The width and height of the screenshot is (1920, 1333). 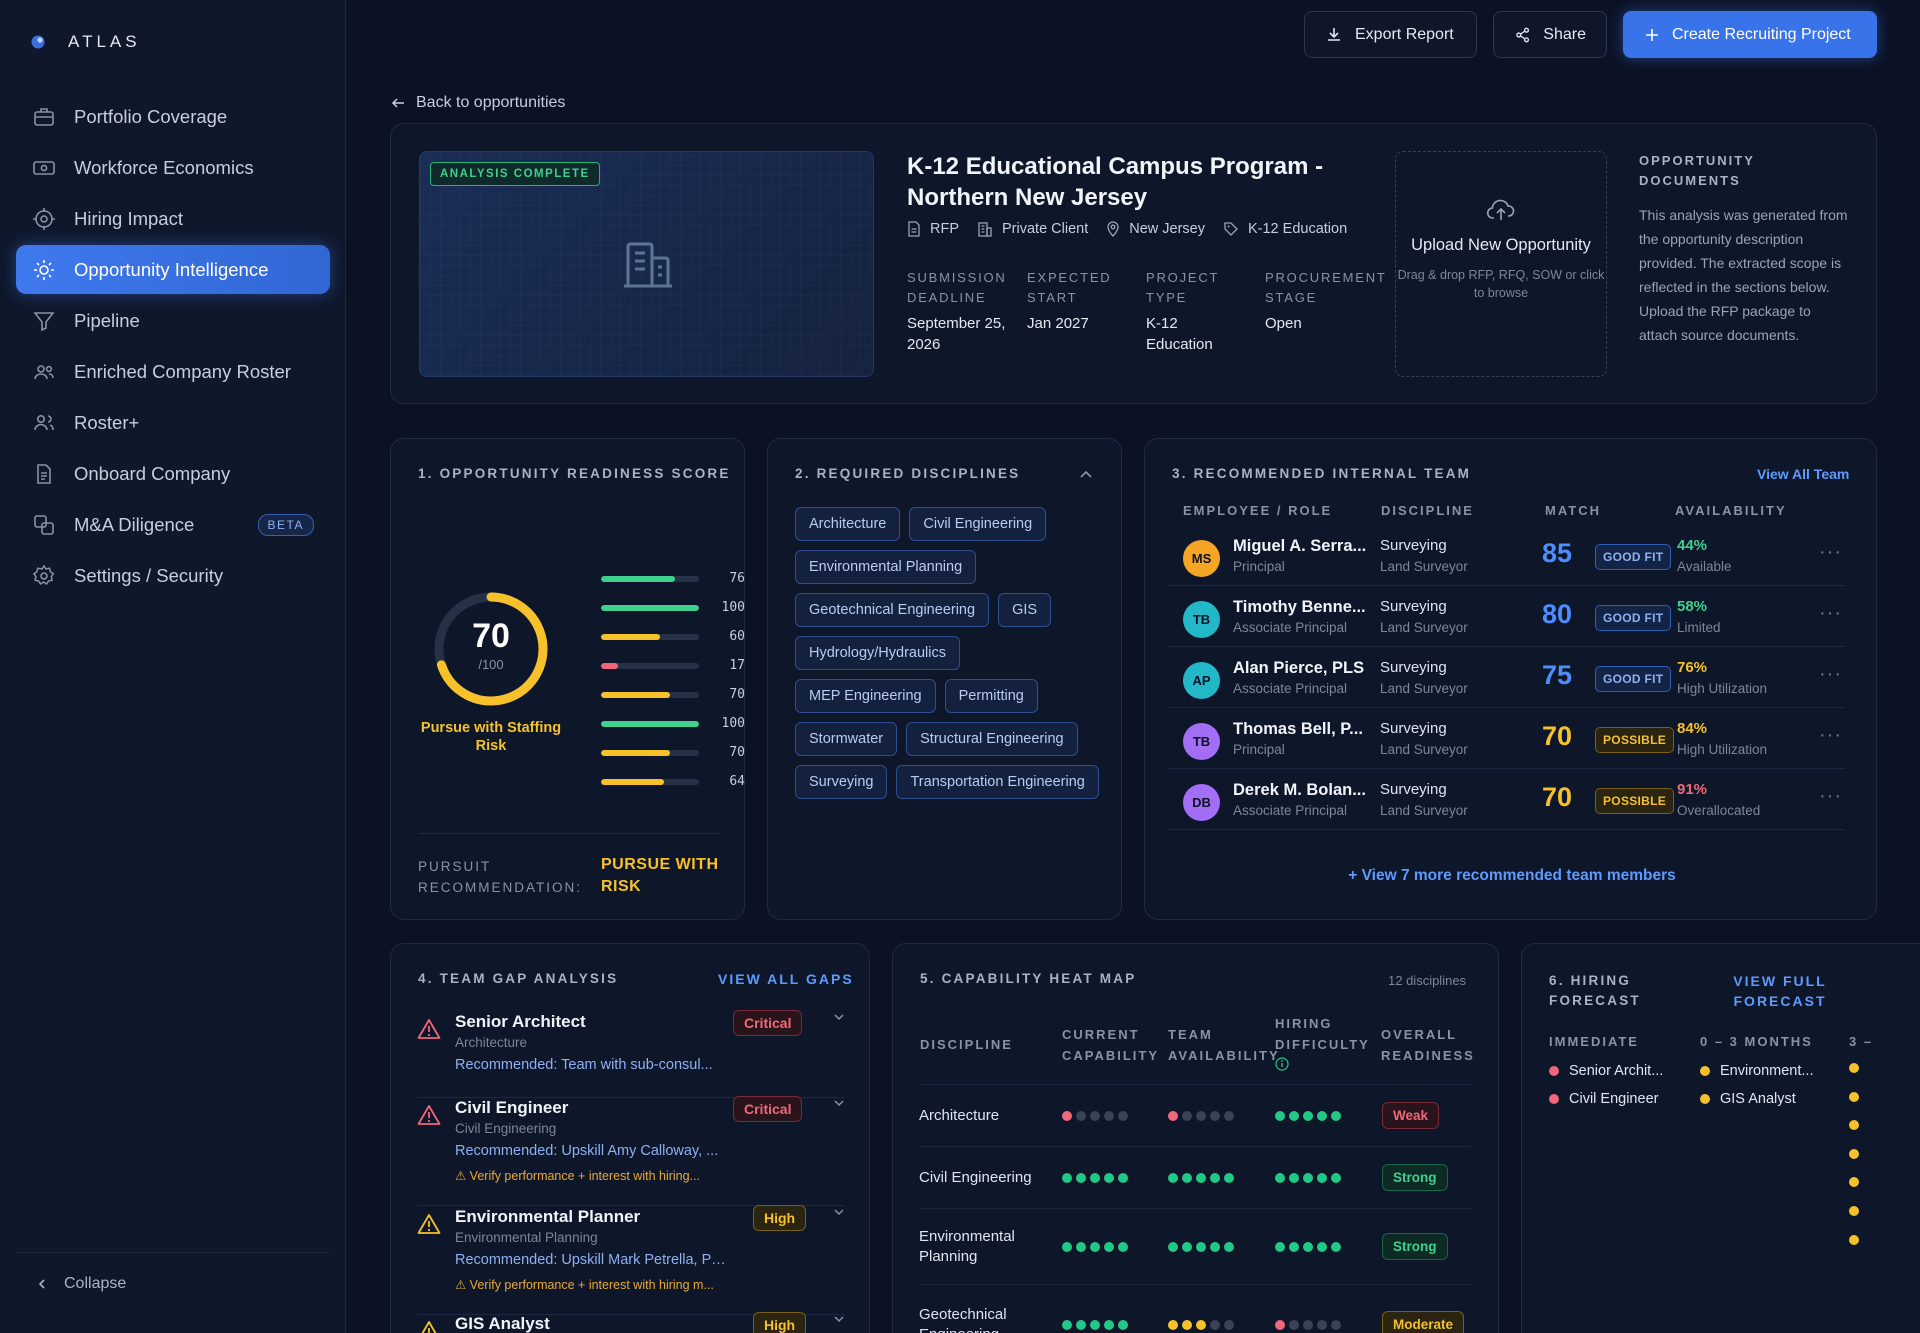 What do you see at coordinates (673, 578) in the screenshot?
I see `readiness-bar: 76` at bounding box center [673, 578].